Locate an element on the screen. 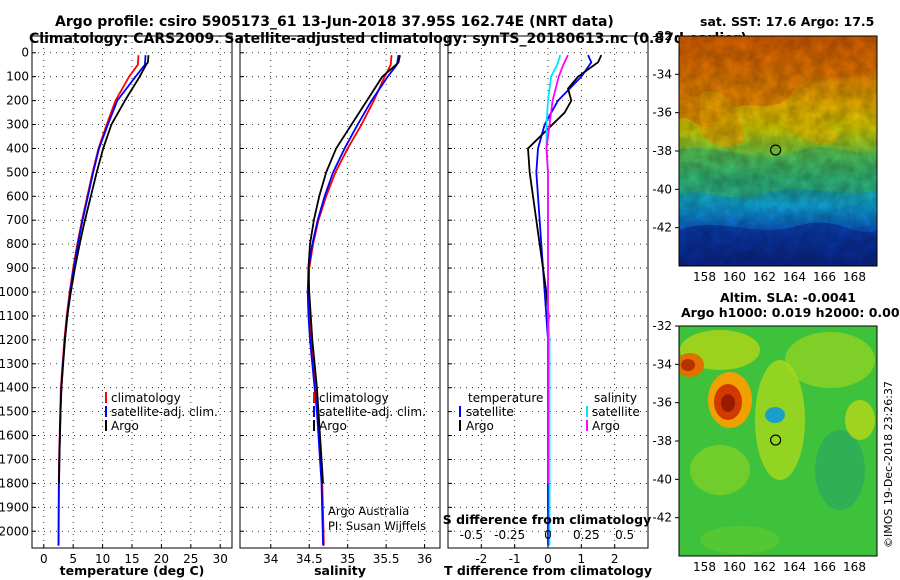  argo-position-marker-sla is located at coordinates (775, 440).